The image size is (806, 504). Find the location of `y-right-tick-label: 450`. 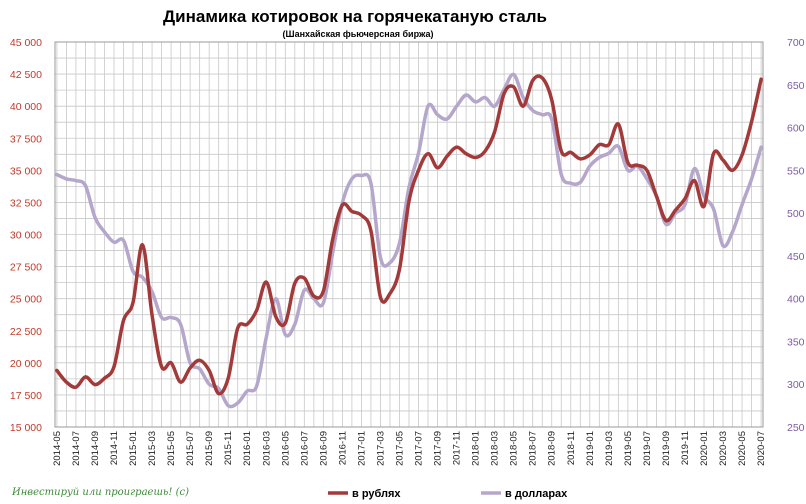

y-right-tick-label: 450 is located at coordinates (796, 257).